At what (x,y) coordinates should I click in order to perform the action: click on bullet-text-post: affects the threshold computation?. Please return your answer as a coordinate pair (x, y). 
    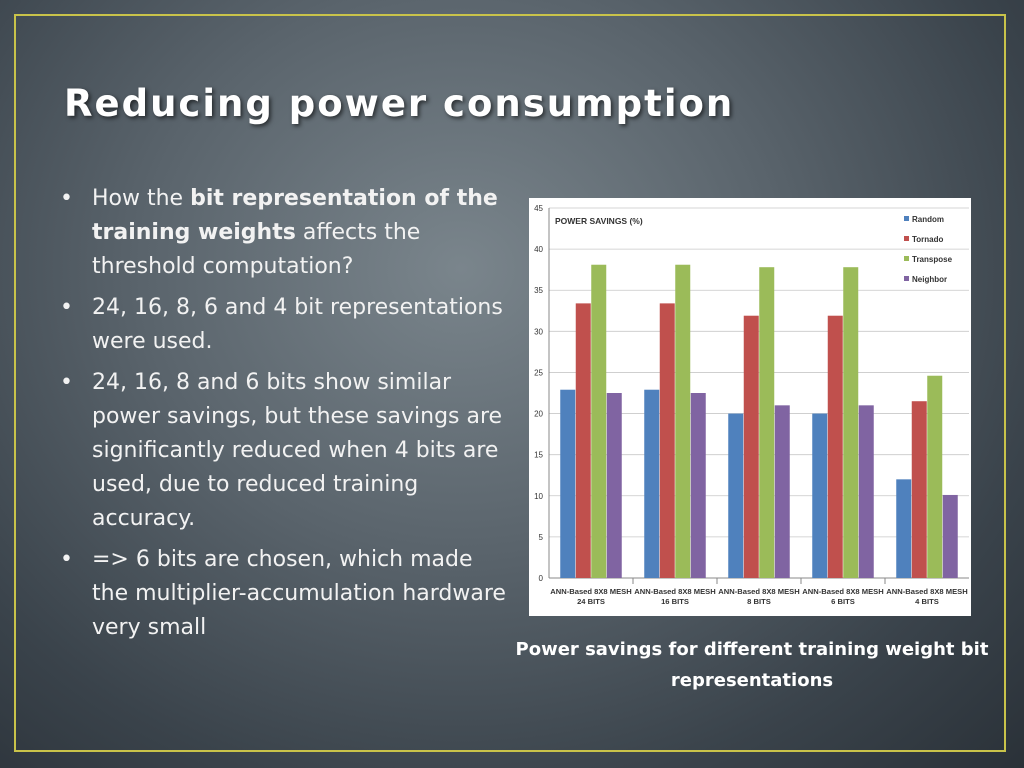
    Looking at the image, I should click on (256, 249).